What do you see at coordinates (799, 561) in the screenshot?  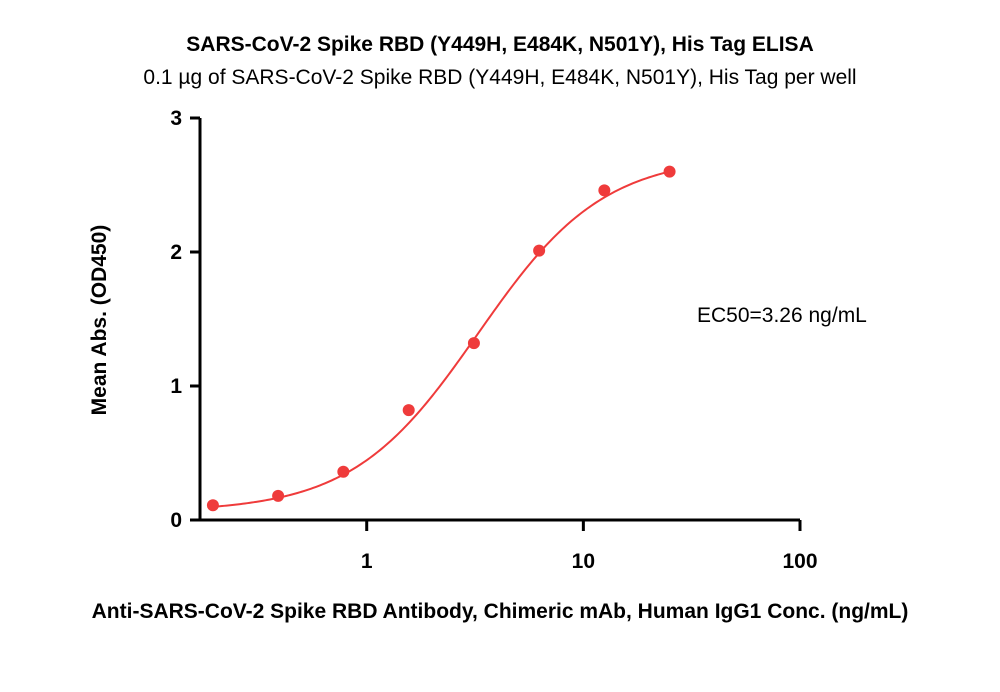 I see `x-tick-label: 100` at bounding box center [799, 561].